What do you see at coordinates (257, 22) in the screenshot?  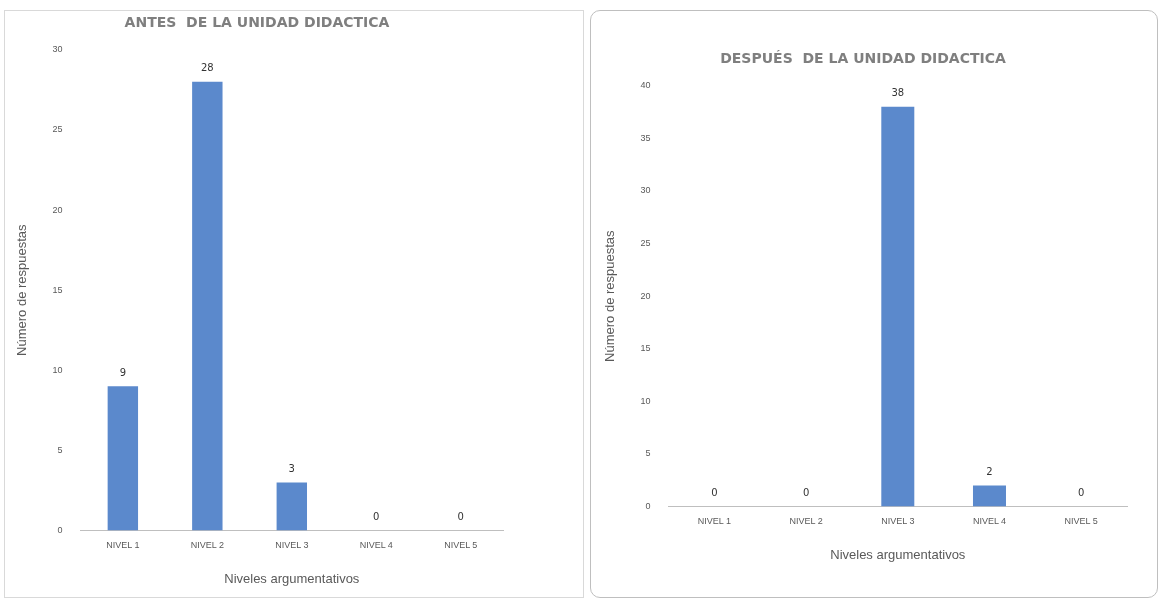 I see `chart-title: ANTES DE LA UNIDAD DIDACTICA` at bounding box center [257, 22].